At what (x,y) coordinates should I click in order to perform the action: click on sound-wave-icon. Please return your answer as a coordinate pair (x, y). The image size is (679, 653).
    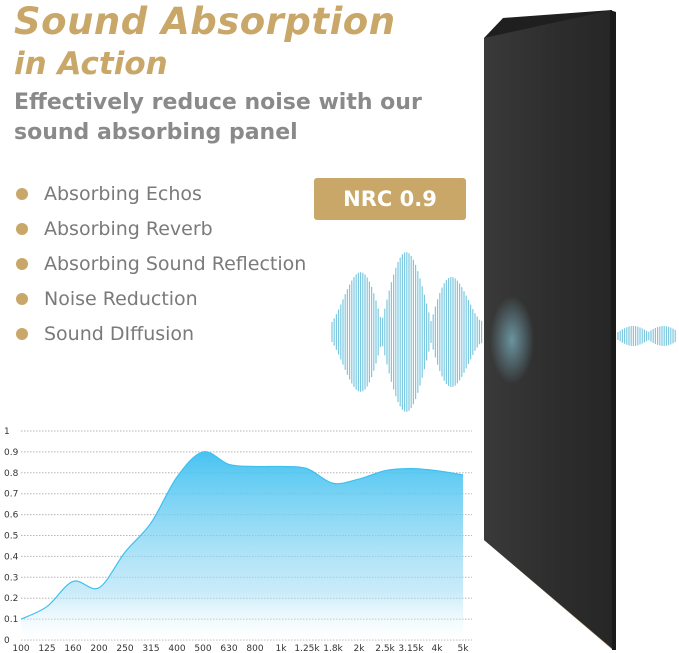
    Looking at the image, I should click on (407, 332).